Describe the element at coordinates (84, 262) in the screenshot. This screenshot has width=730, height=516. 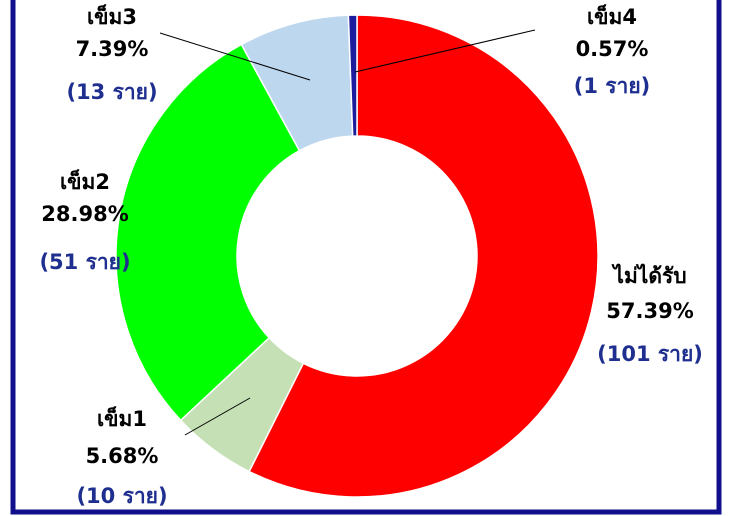
I see `count-label: (51 ราย)` at that location.